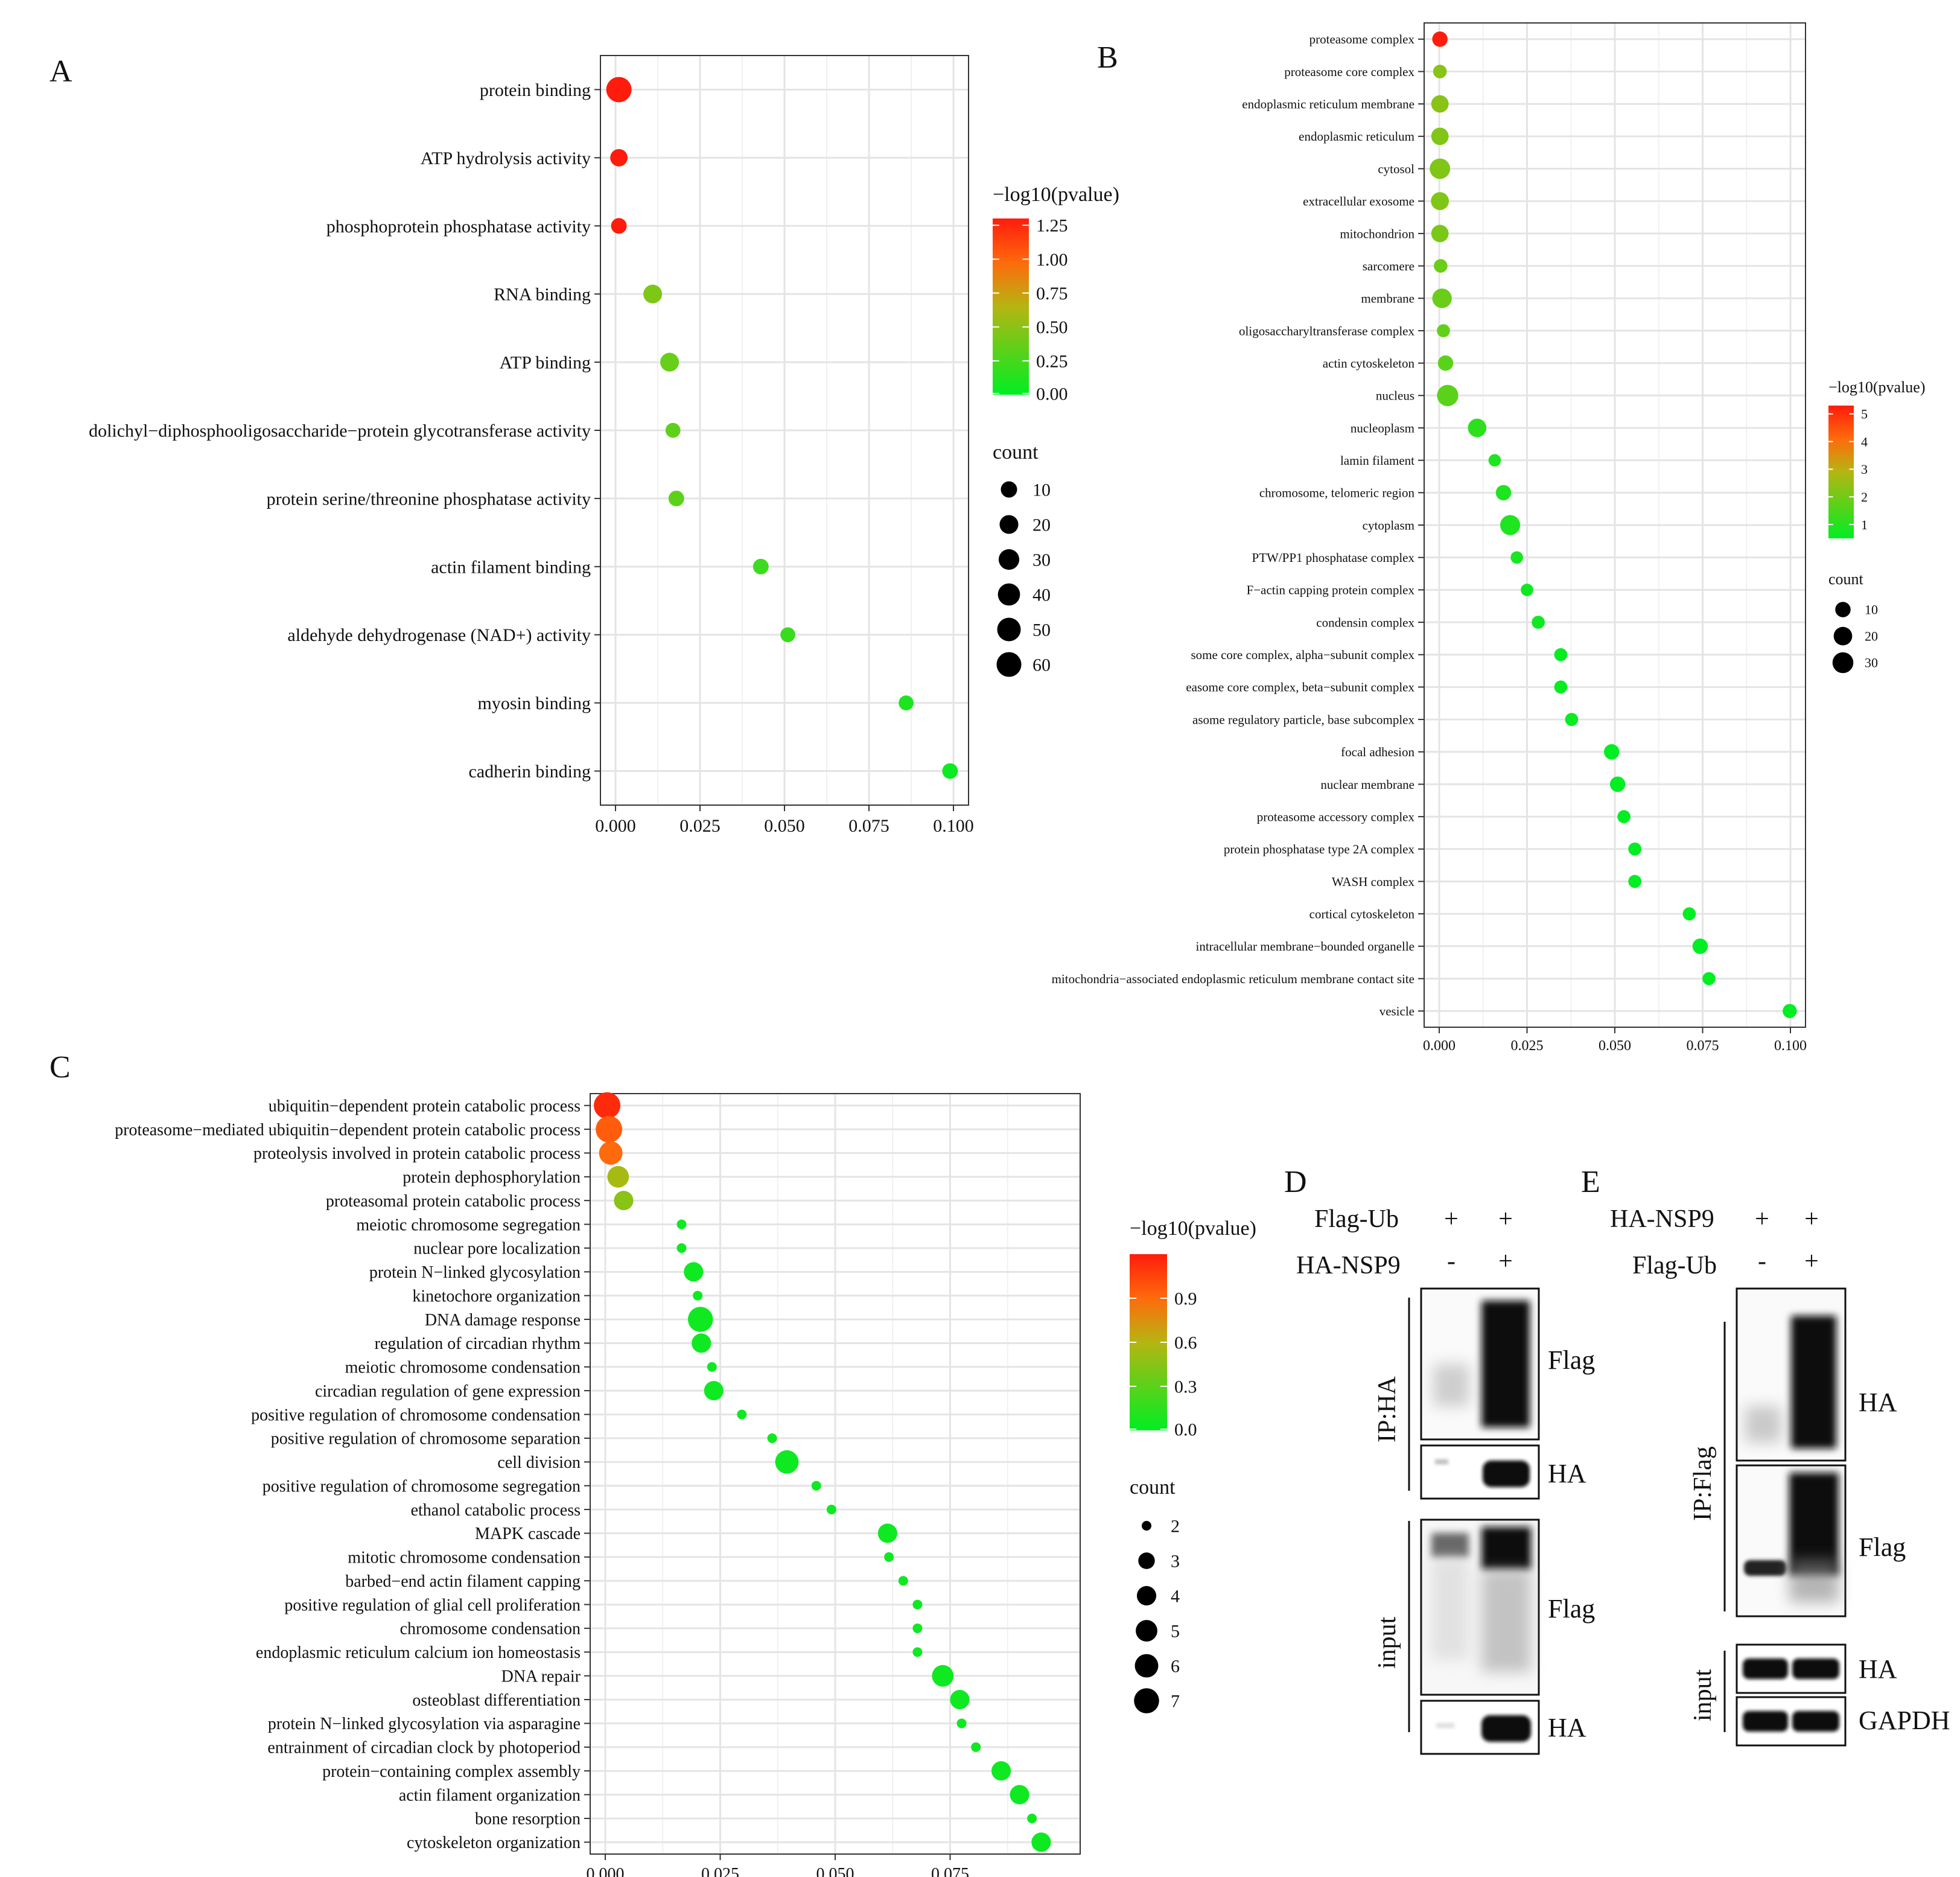  What do you see at coordinates (528, 1534) in the screenshot?
I see `panel-c-category-label: MAPK cascade` at bounding box center [528, 1534].